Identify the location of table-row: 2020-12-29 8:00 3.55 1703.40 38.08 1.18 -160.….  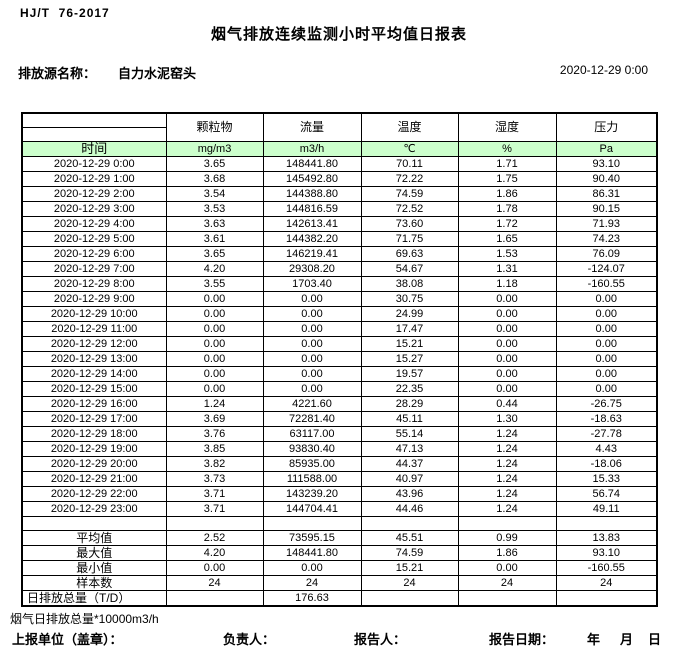
(339, 283).